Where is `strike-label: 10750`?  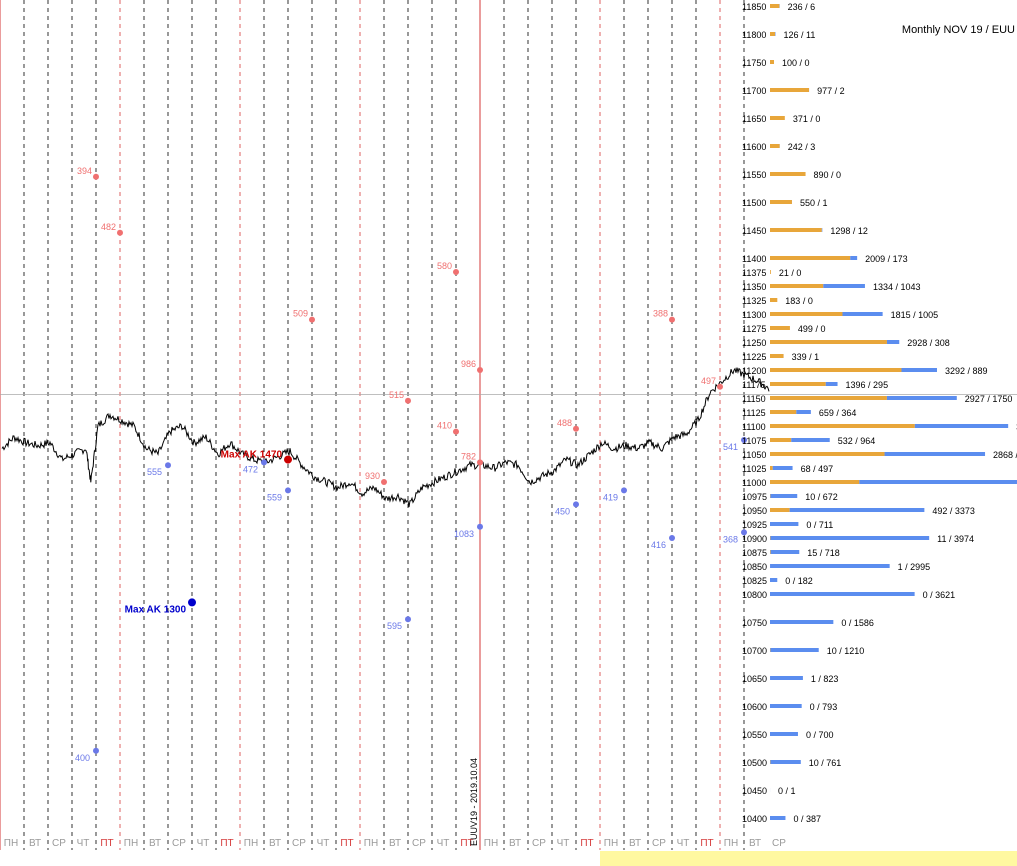 strike-label: 10750 is located at coordinates (754, 623).